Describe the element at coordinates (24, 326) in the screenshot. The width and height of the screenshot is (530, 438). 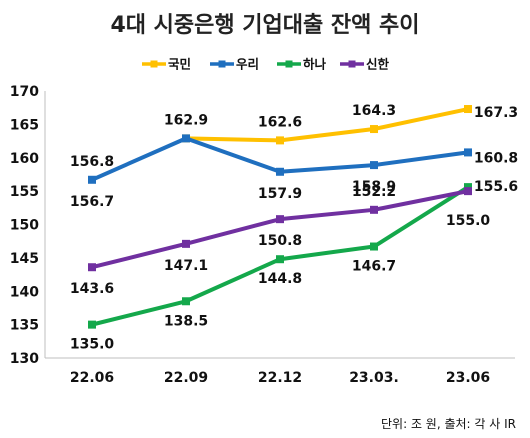
I see `y-tick-label: 135` at that location.